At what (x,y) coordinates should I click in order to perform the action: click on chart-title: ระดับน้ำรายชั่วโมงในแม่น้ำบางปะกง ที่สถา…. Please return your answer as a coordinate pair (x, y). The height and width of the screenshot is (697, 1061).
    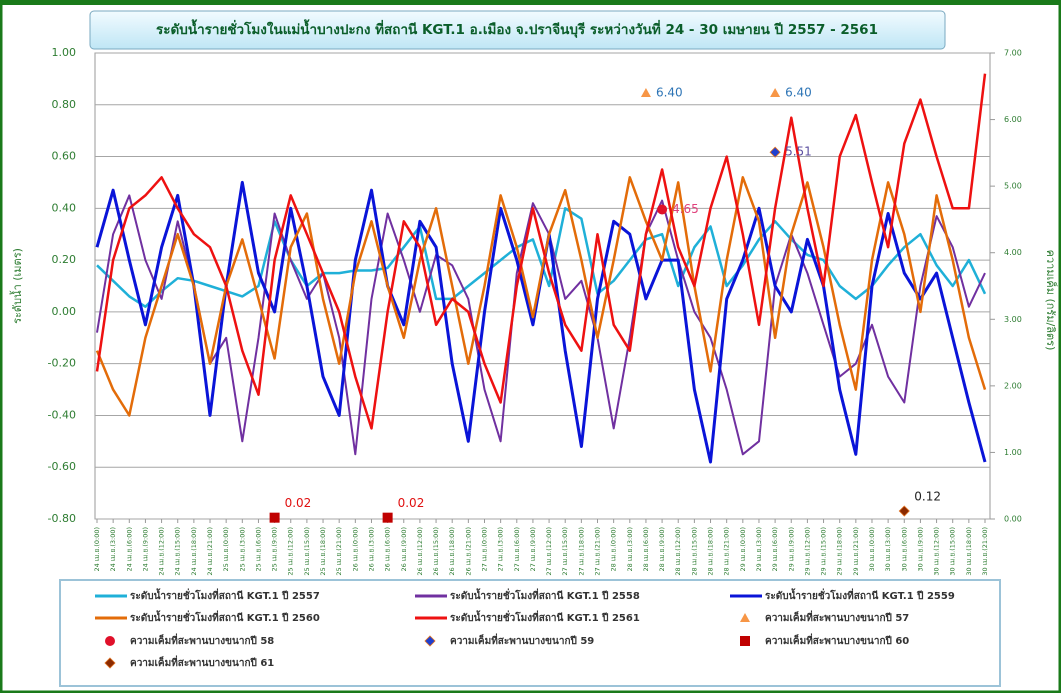
    Looking at the image, I should click on (517, 28).